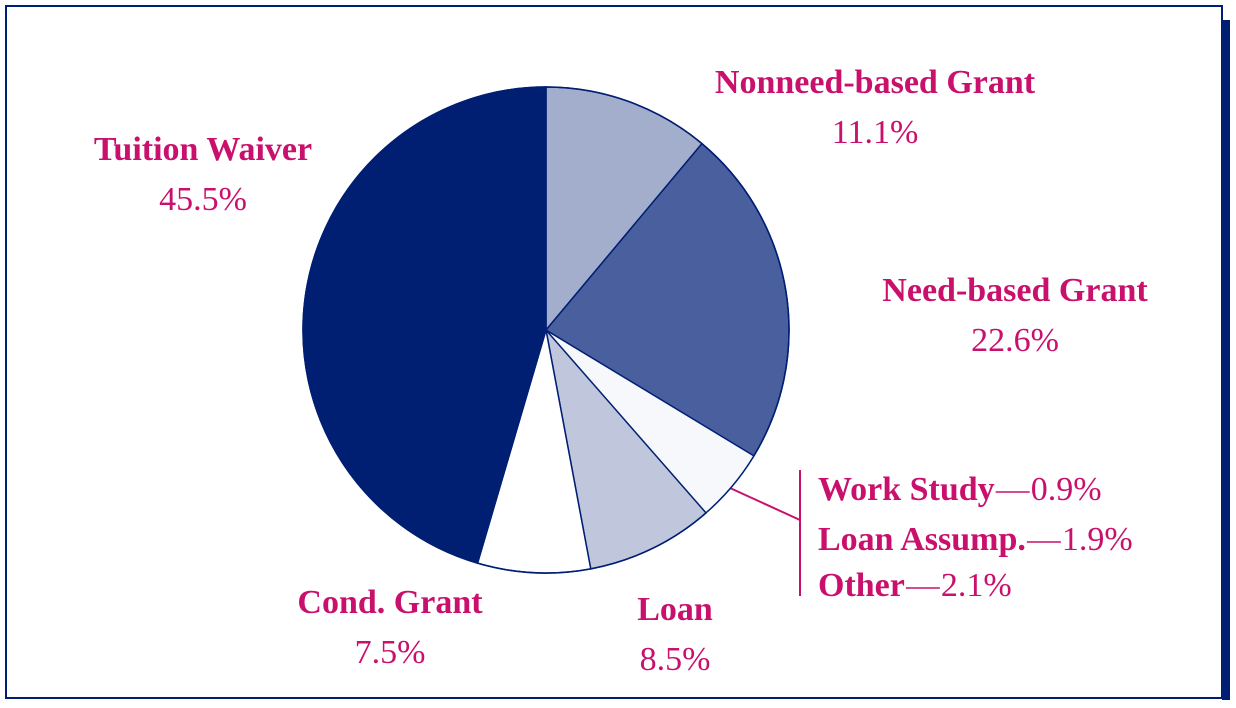 This screenshot has height=708, width=1236. Describe the element at coordinates (1226, 360) in the screenshot. I see `frame-shadow` at that location.